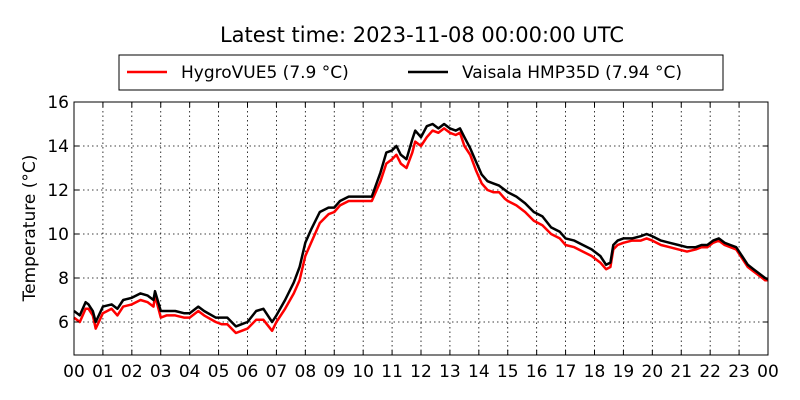 The image size is (800, 400). What do you see at coordinates (103, 372) in the screenshot?
I see `x-tick-label: 01` at bounding box center [103, 372].